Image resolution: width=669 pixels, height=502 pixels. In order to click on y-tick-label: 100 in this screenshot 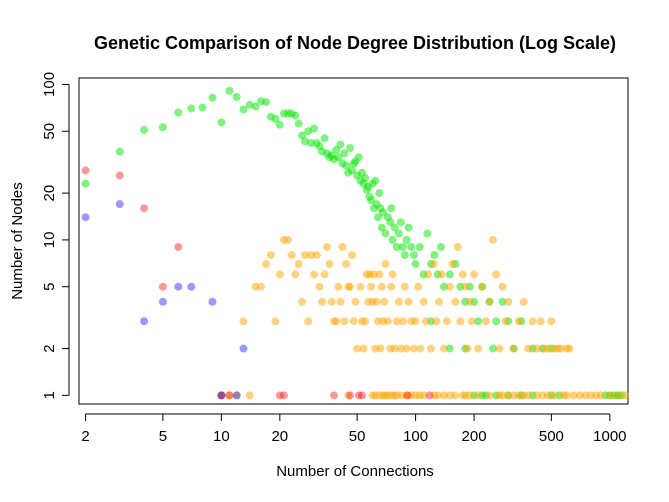, I will do `click(49, 84)`.